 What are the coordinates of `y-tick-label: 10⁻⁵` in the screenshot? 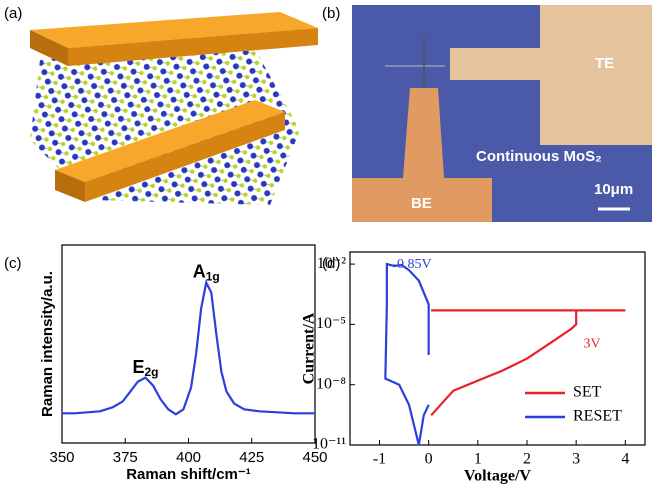 It's located at (331, 323).